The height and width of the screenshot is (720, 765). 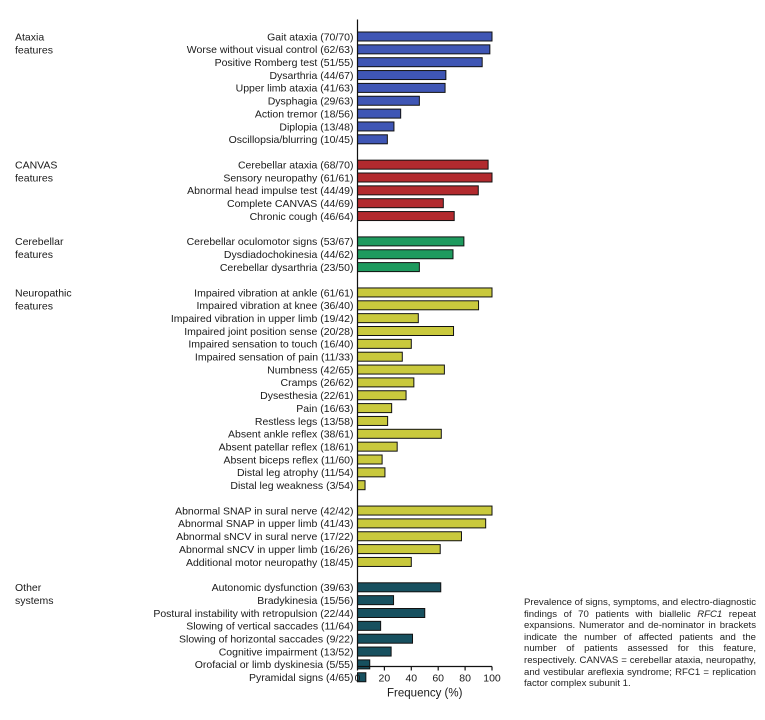 I want to click on bar-label: Restless legs (13/58), so click(x=304, y=422).